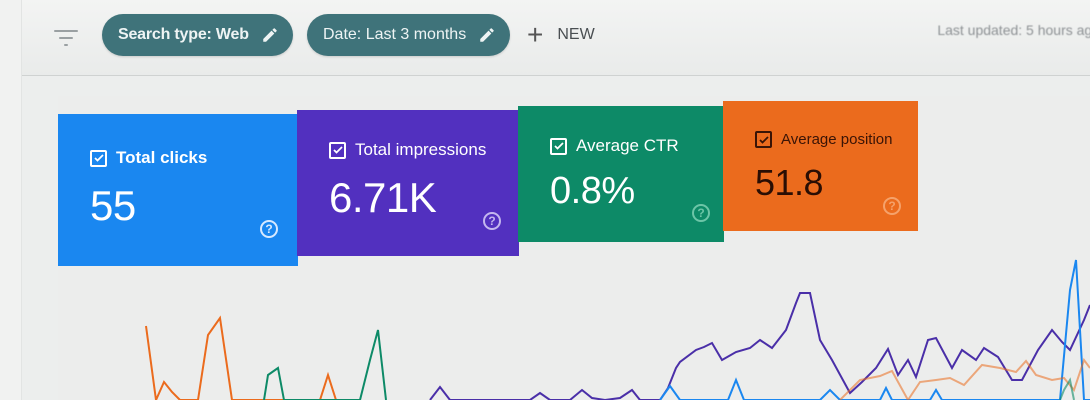 The width and height of the screenshot is (1090, 400). I want to click on metric-label: Total clicks, so click(162, 157).